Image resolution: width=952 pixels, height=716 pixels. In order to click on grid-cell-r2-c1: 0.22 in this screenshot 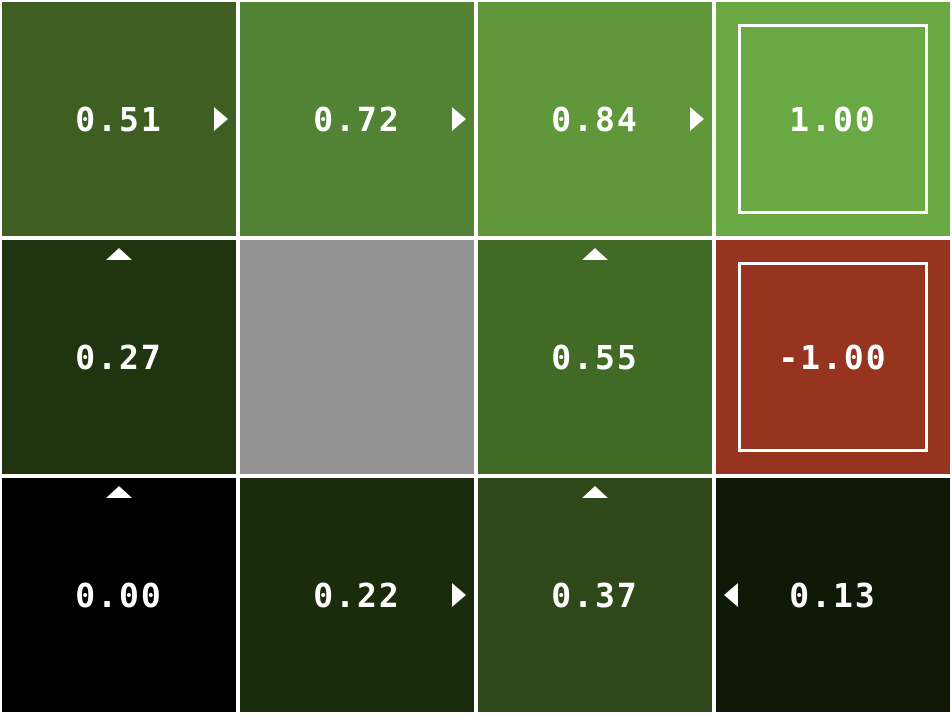, I will do `click(357, 595)`.